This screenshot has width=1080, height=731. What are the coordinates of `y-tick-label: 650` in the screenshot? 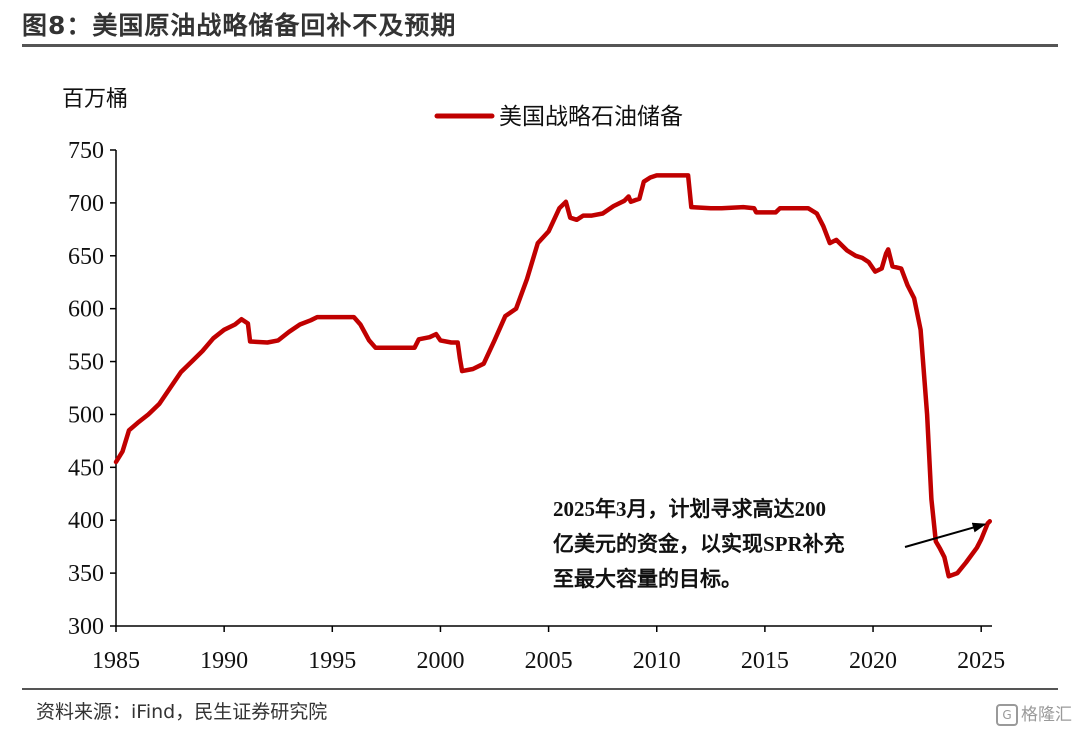 It's located at (86, 257).